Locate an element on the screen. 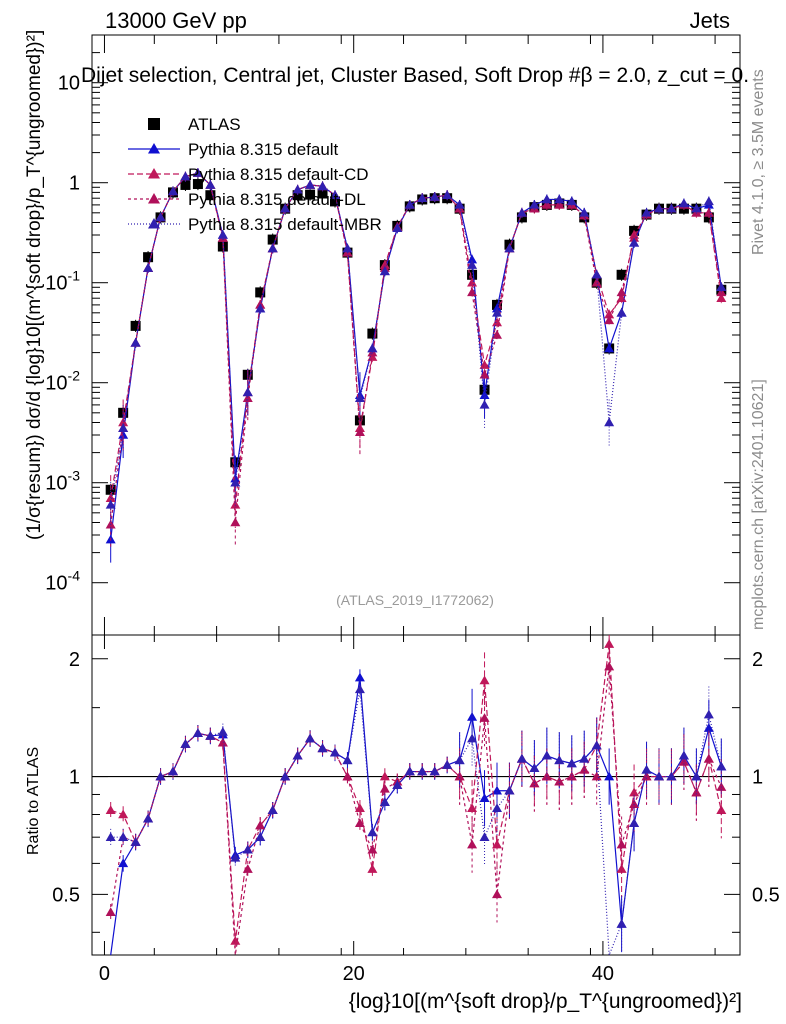 The width and height of the screenshot is (786, 1024). legend-item-data: ATLAS is located at coordinates (194, 124).